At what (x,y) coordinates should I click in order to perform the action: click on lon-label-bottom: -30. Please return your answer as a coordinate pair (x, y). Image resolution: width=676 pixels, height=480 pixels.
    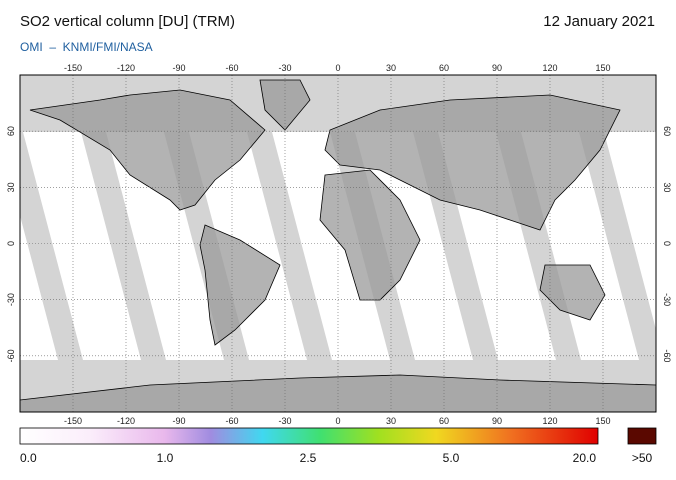
    Looking at the image, I should click on (284, 421).